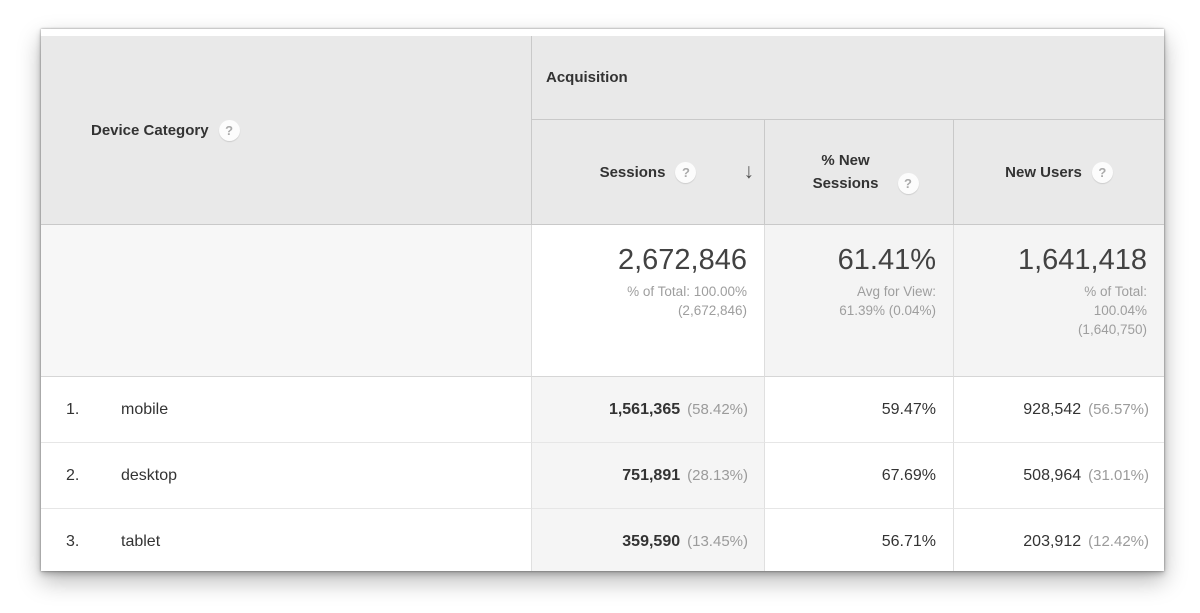 The image size is (1200, 613). Describe the element at coordinates (145, 409) in the screenshot. I see `device-name: mobile` at that location.